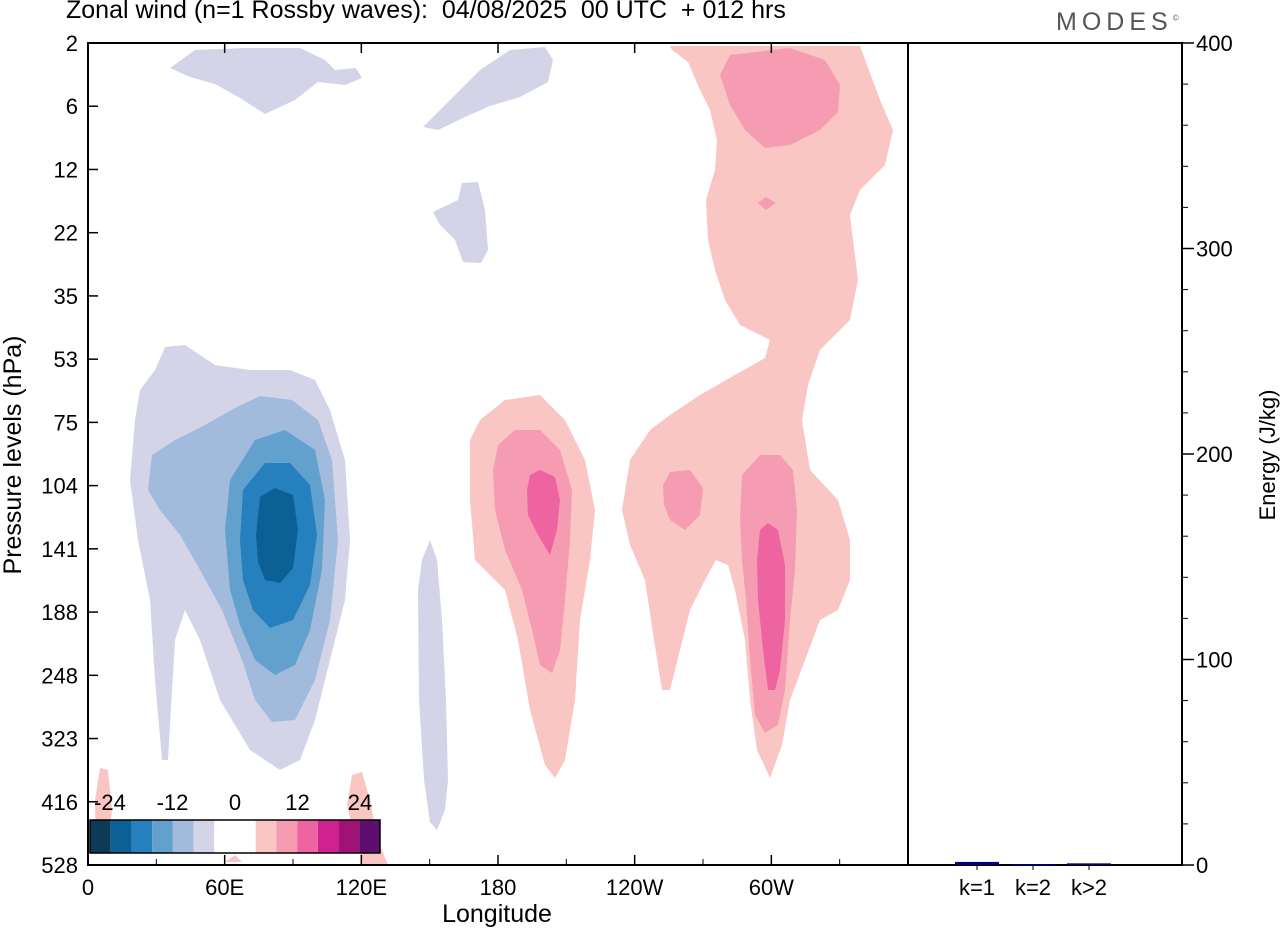  Describe the element at coordinates (66, 169) in the screenshot. I see `y-tick-label: 12` at that location.